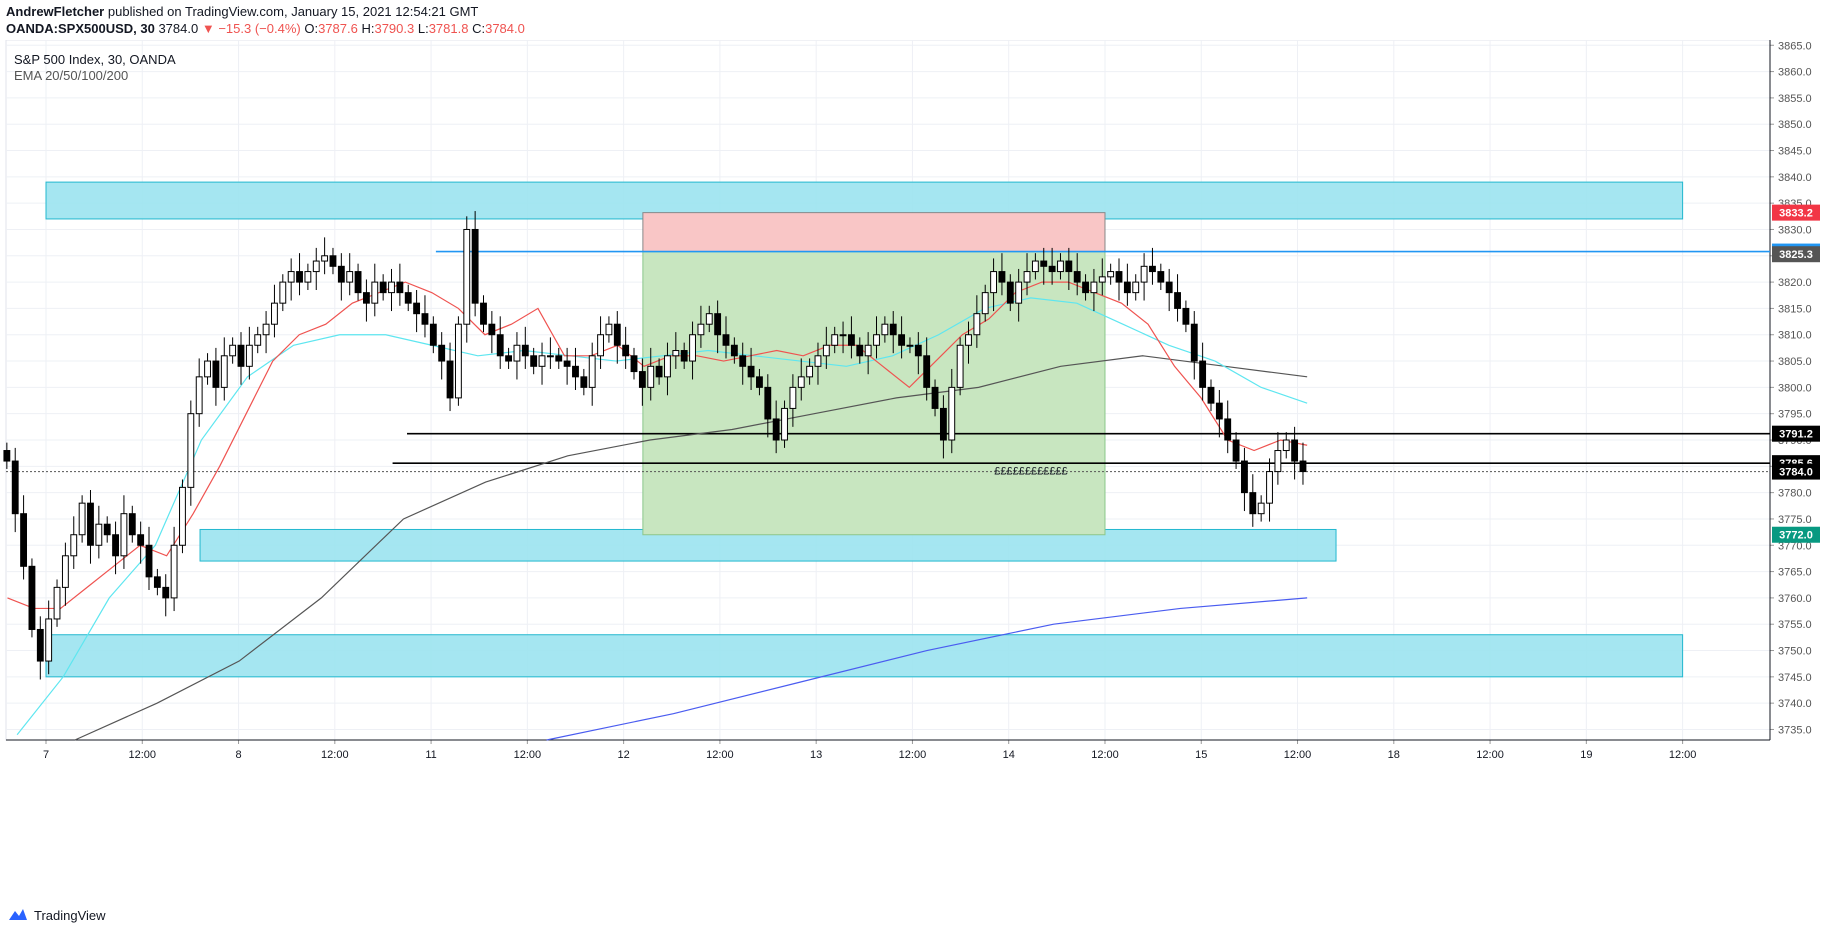 This screenshot has height=930, width=1828. I want to click on y-tick-label: 3770.0, so click(1795, 546).